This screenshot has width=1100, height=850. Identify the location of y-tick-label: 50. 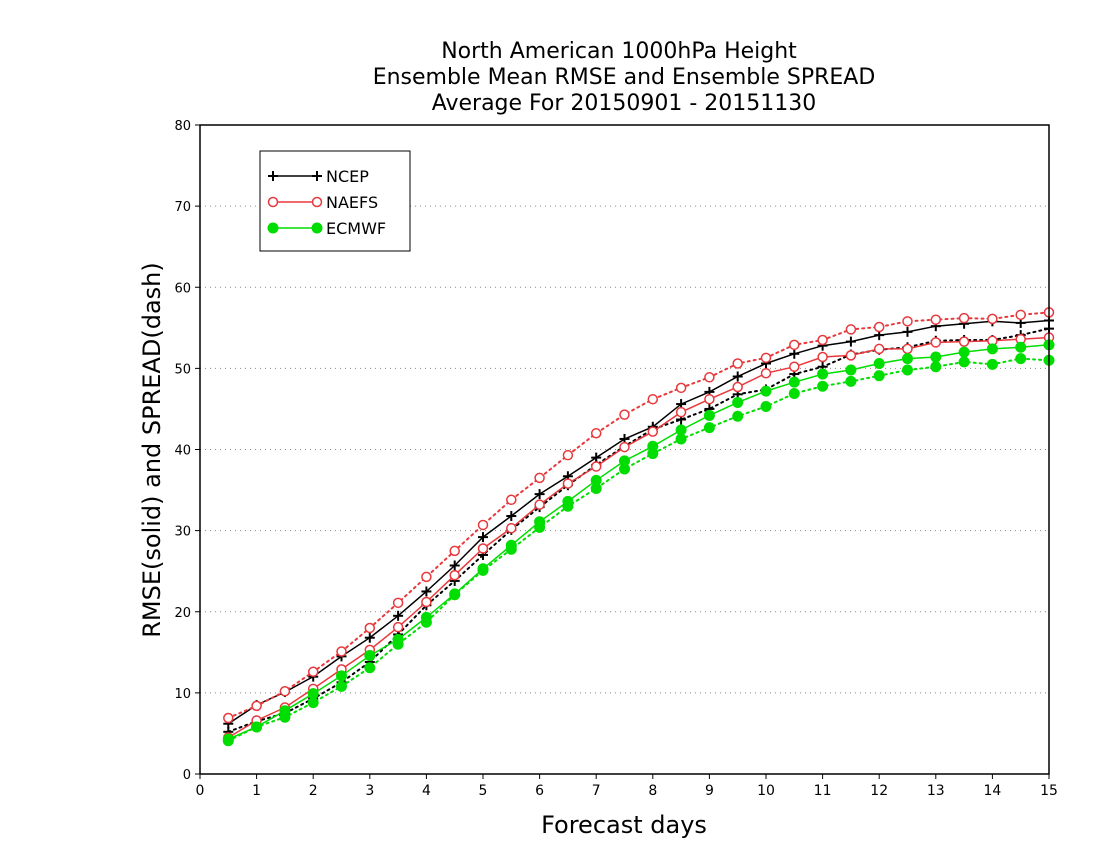
(182, 369).